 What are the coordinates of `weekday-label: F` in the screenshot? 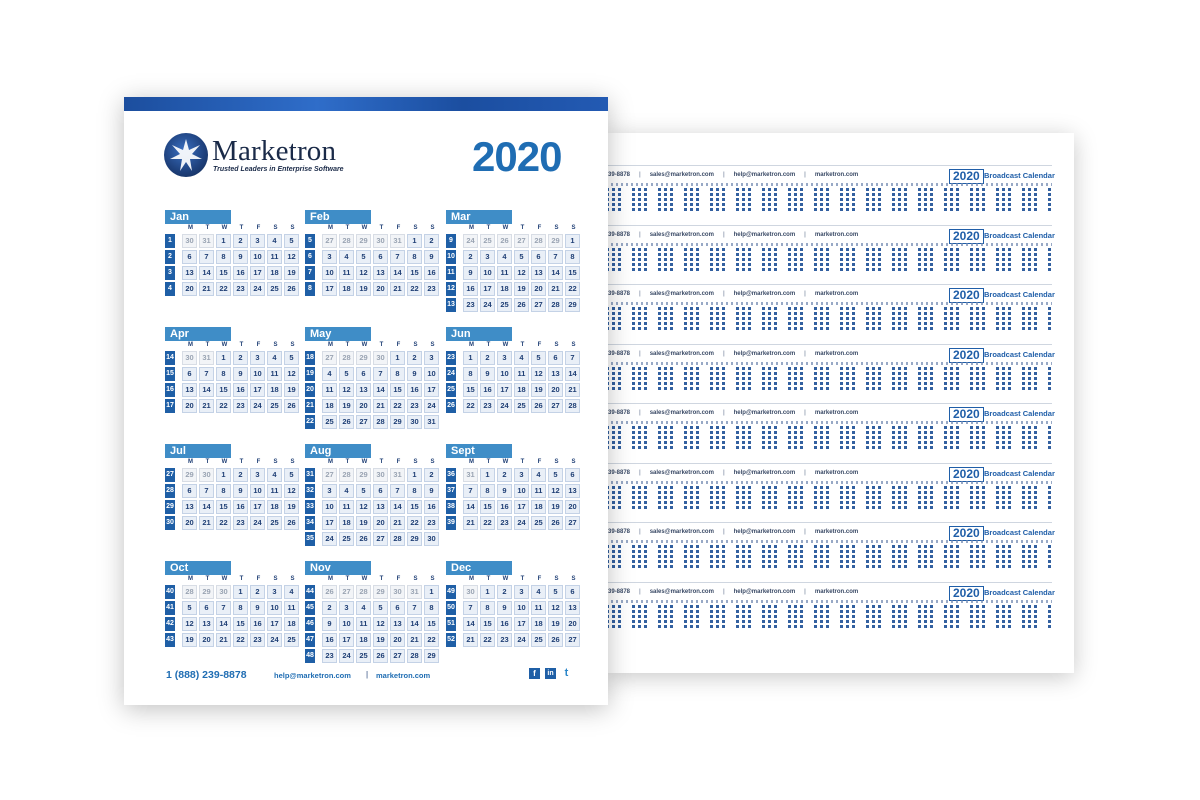 It's located at (398, 228).